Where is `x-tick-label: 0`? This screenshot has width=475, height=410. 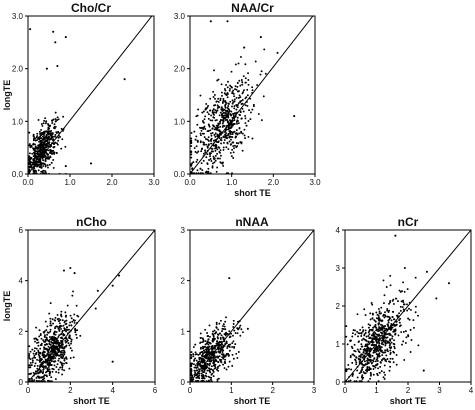
x-tick-label: 0 is located at coordinates (345, 390).